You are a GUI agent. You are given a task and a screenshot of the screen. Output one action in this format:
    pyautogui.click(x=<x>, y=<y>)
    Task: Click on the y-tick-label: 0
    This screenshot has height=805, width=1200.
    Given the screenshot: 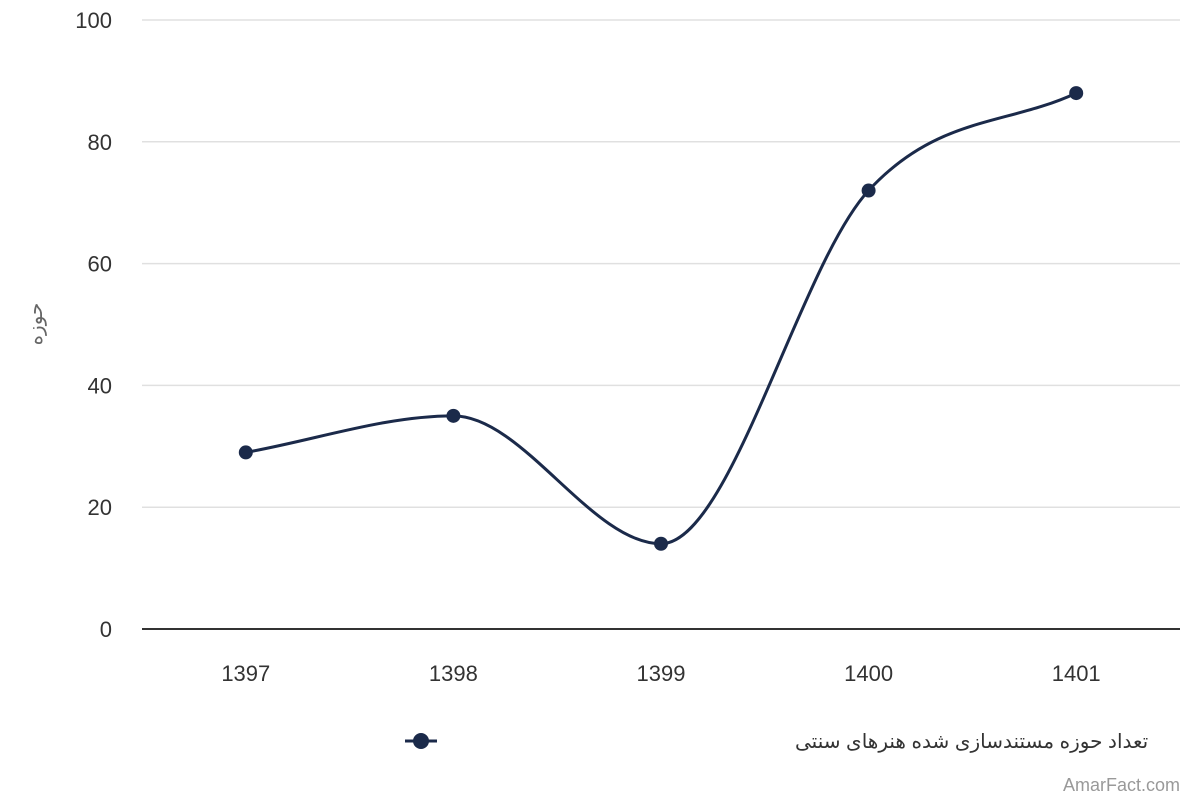 What is the action you would take?
    pyautogui.click(x=106, y=629)
    